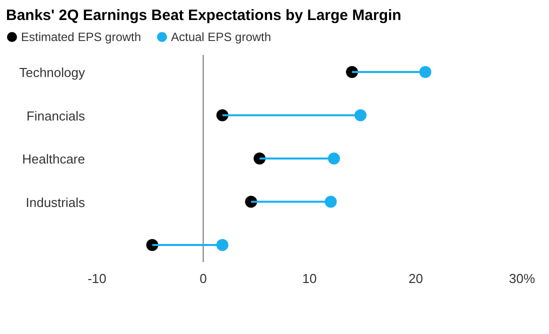  I want to click on x-tick-label: 30%, so click(522, 278).